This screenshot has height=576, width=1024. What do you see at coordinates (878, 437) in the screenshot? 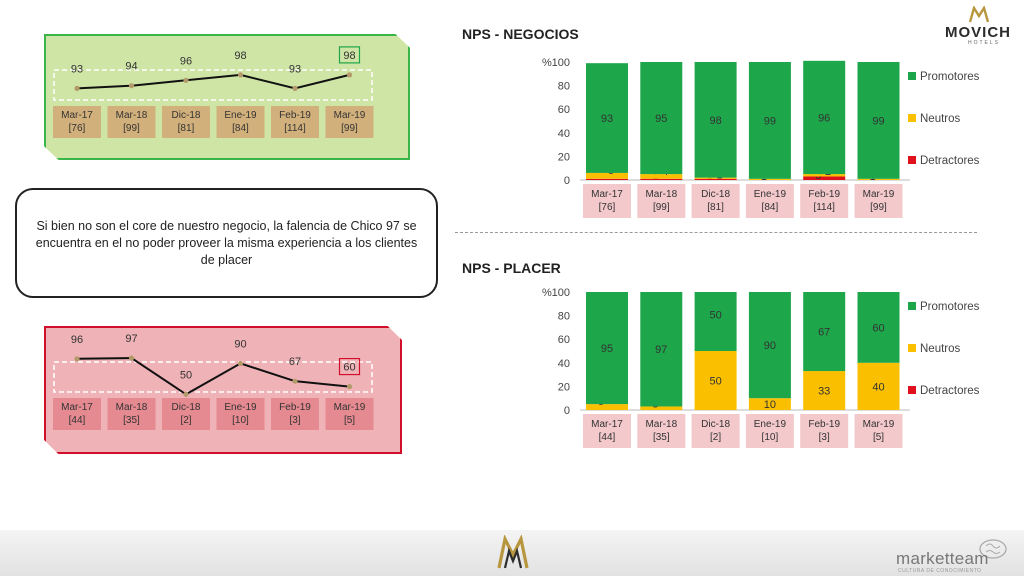
I see `x-base-label: [5]` at bounding box center [878, 437].